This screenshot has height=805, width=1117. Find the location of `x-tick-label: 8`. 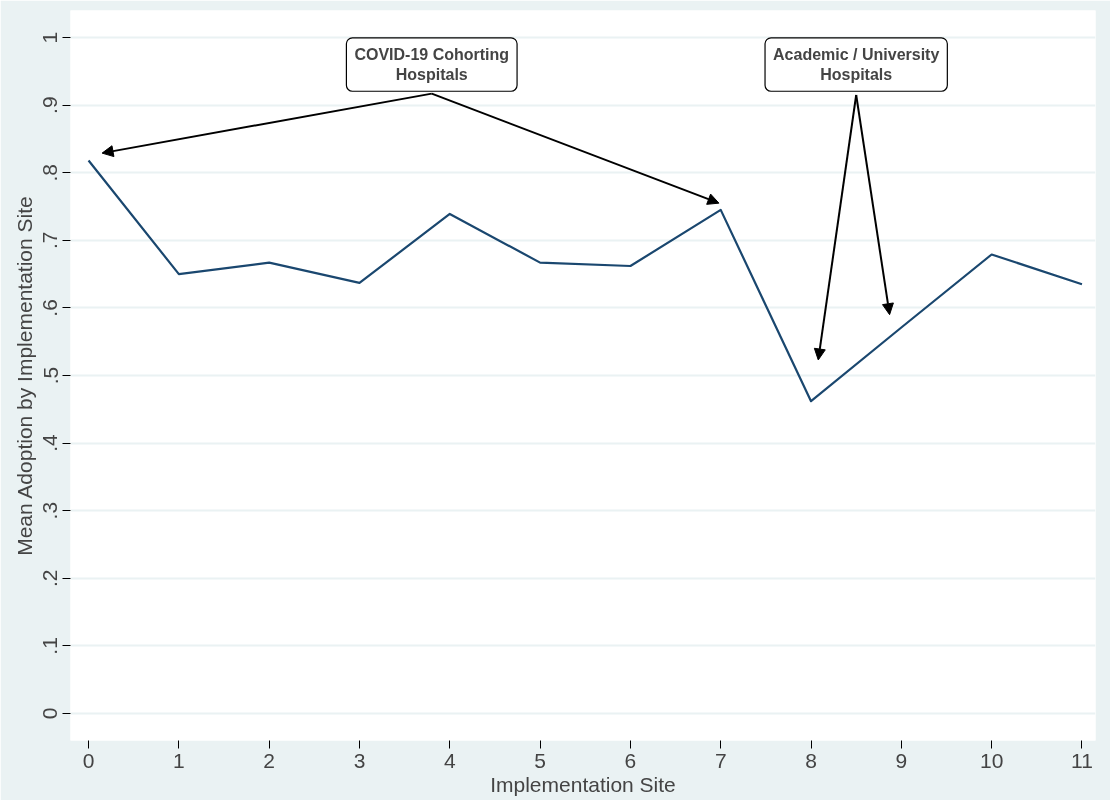

x-tick-label: 8 is located at coordinates (811, 760).